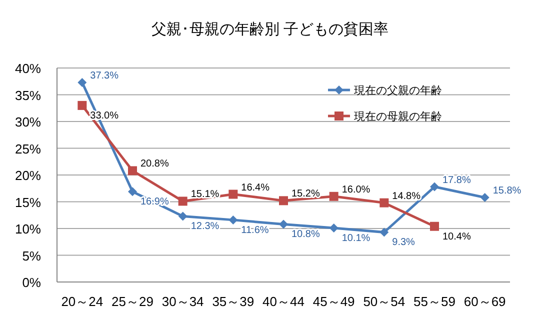 Image resolution: width=542 pixels, height=331 pixels. Describe the element at coordinates (270, 29) in the screenshot. I see `chart-title: 父親･母親の年齢別 子どもの貧困率` at that location.